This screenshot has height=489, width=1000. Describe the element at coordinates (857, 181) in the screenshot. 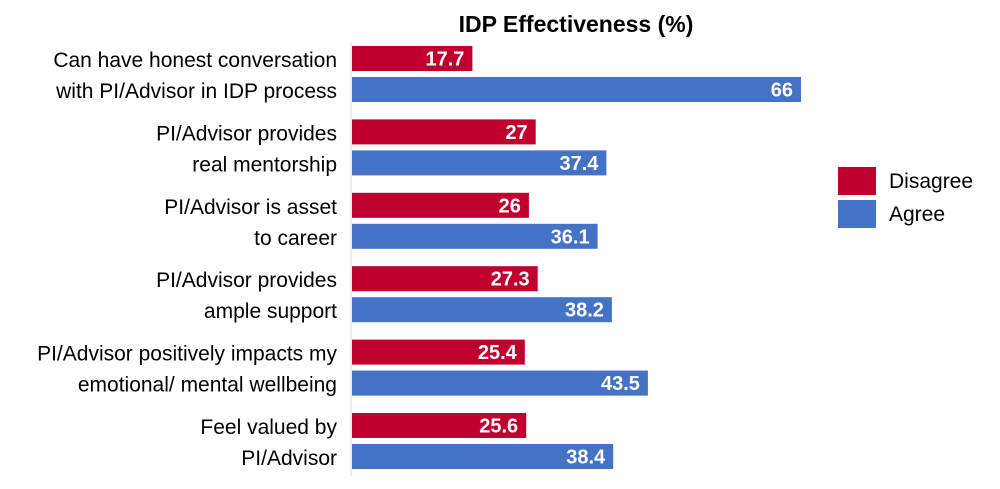

I see `legend-swatch-disagree` at that location.